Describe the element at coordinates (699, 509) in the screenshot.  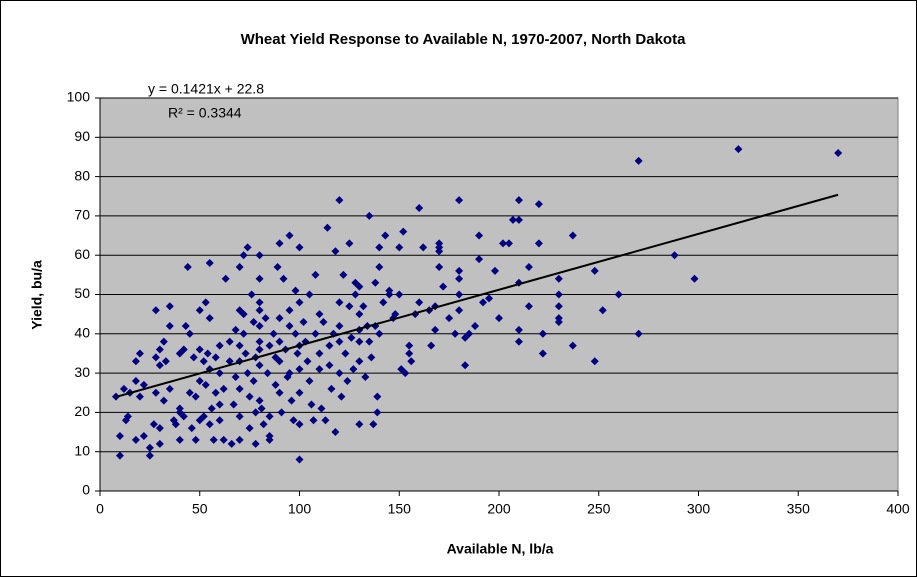
I see `x-tick-label: 300` at that location.